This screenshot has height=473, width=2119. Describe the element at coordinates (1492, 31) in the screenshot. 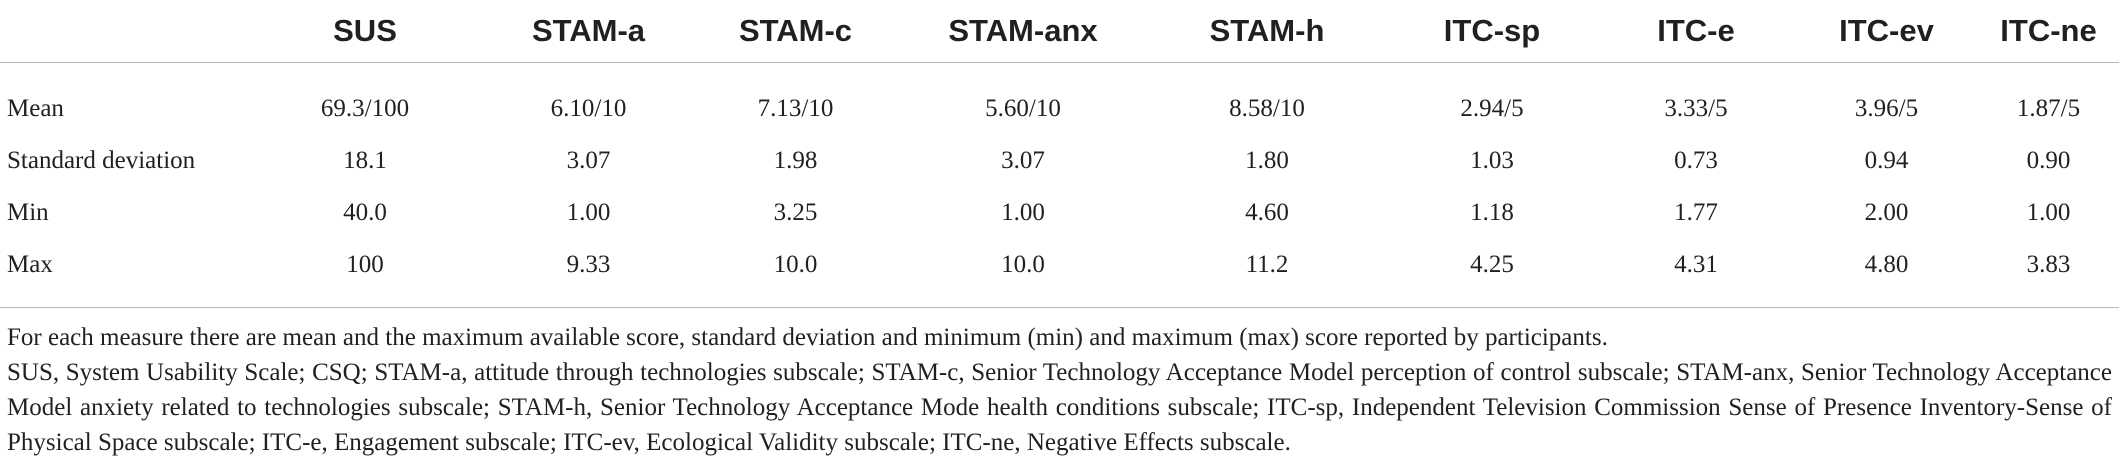

I see `column-header-itc-sp: ITC-sp` at that location.